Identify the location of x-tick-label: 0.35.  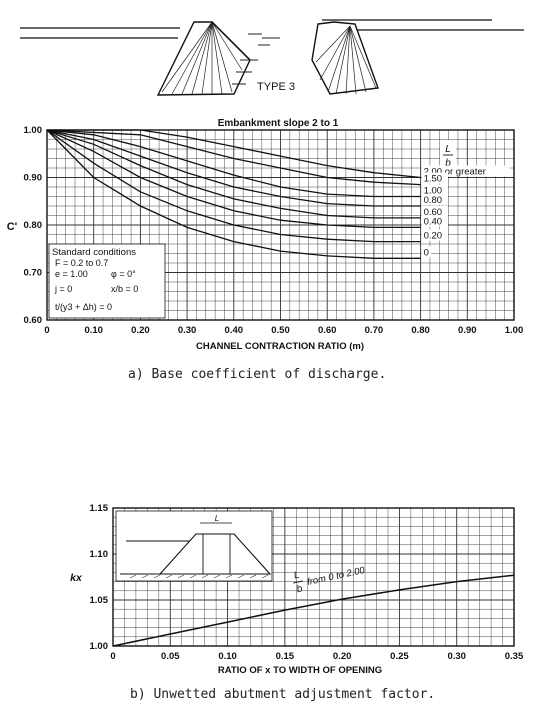
(514, 656).